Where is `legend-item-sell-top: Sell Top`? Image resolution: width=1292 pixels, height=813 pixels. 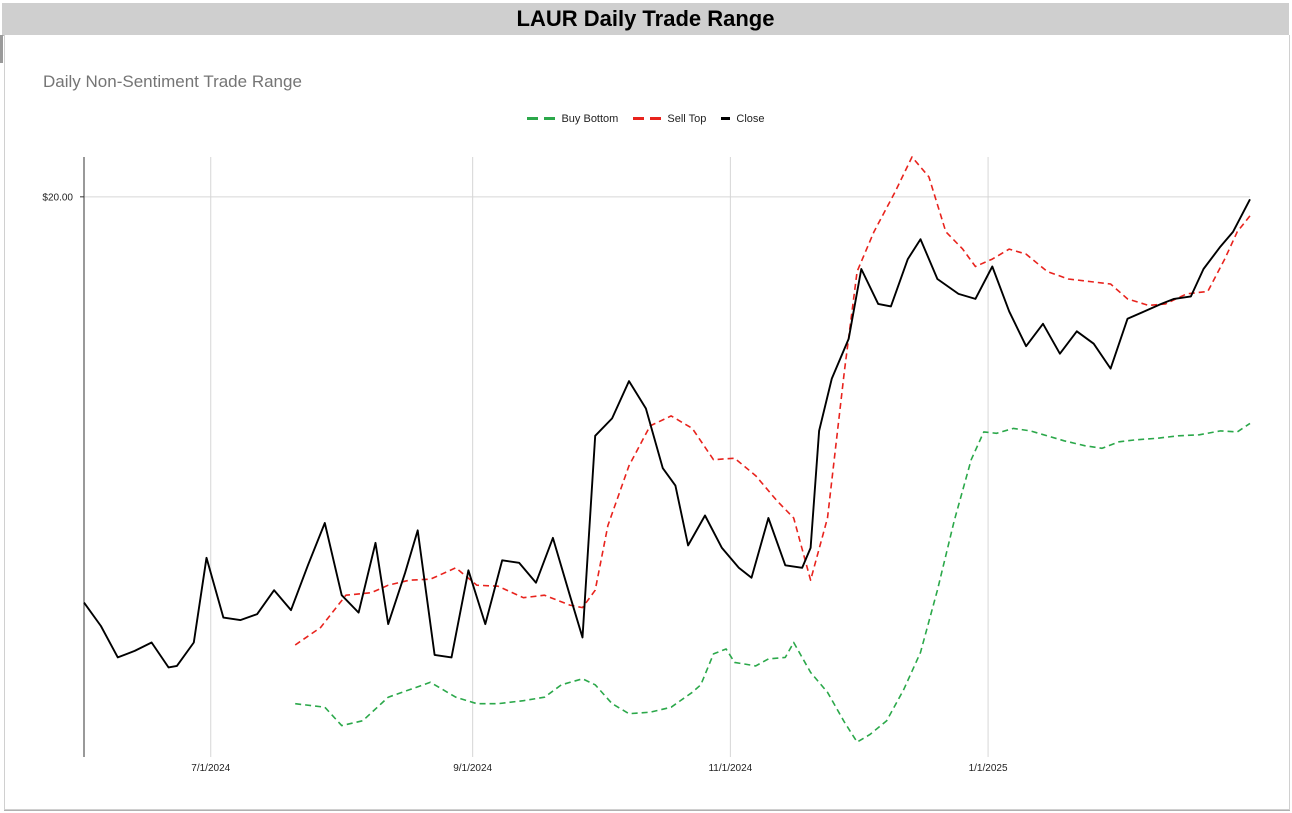 legend-item-sell-top: Sell Top is located at coordinates (669, 119).